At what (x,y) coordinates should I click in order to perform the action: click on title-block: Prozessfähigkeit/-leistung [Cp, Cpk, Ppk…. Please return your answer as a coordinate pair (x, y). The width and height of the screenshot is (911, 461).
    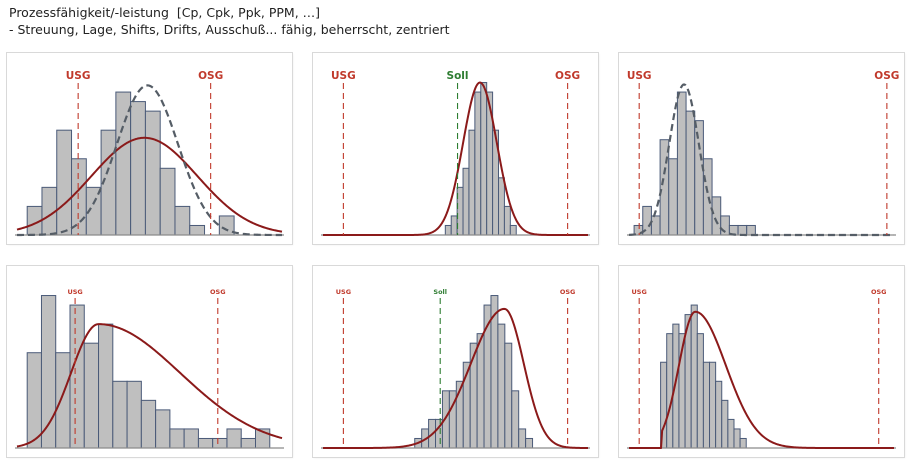
    Looking at the image, I should click on (229, 21).